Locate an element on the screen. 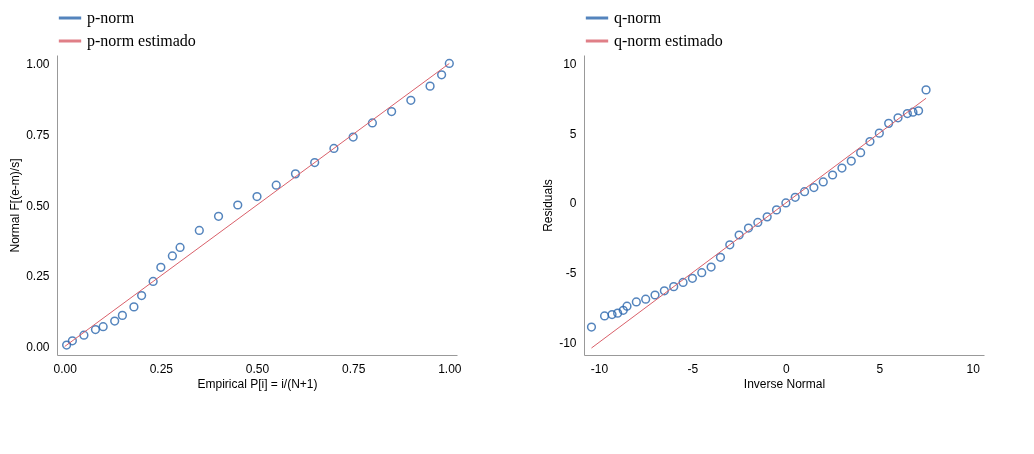 This screenshot has height=454, width=1034. x-tick-label: 0.75 is located at coordinates (353, 368).